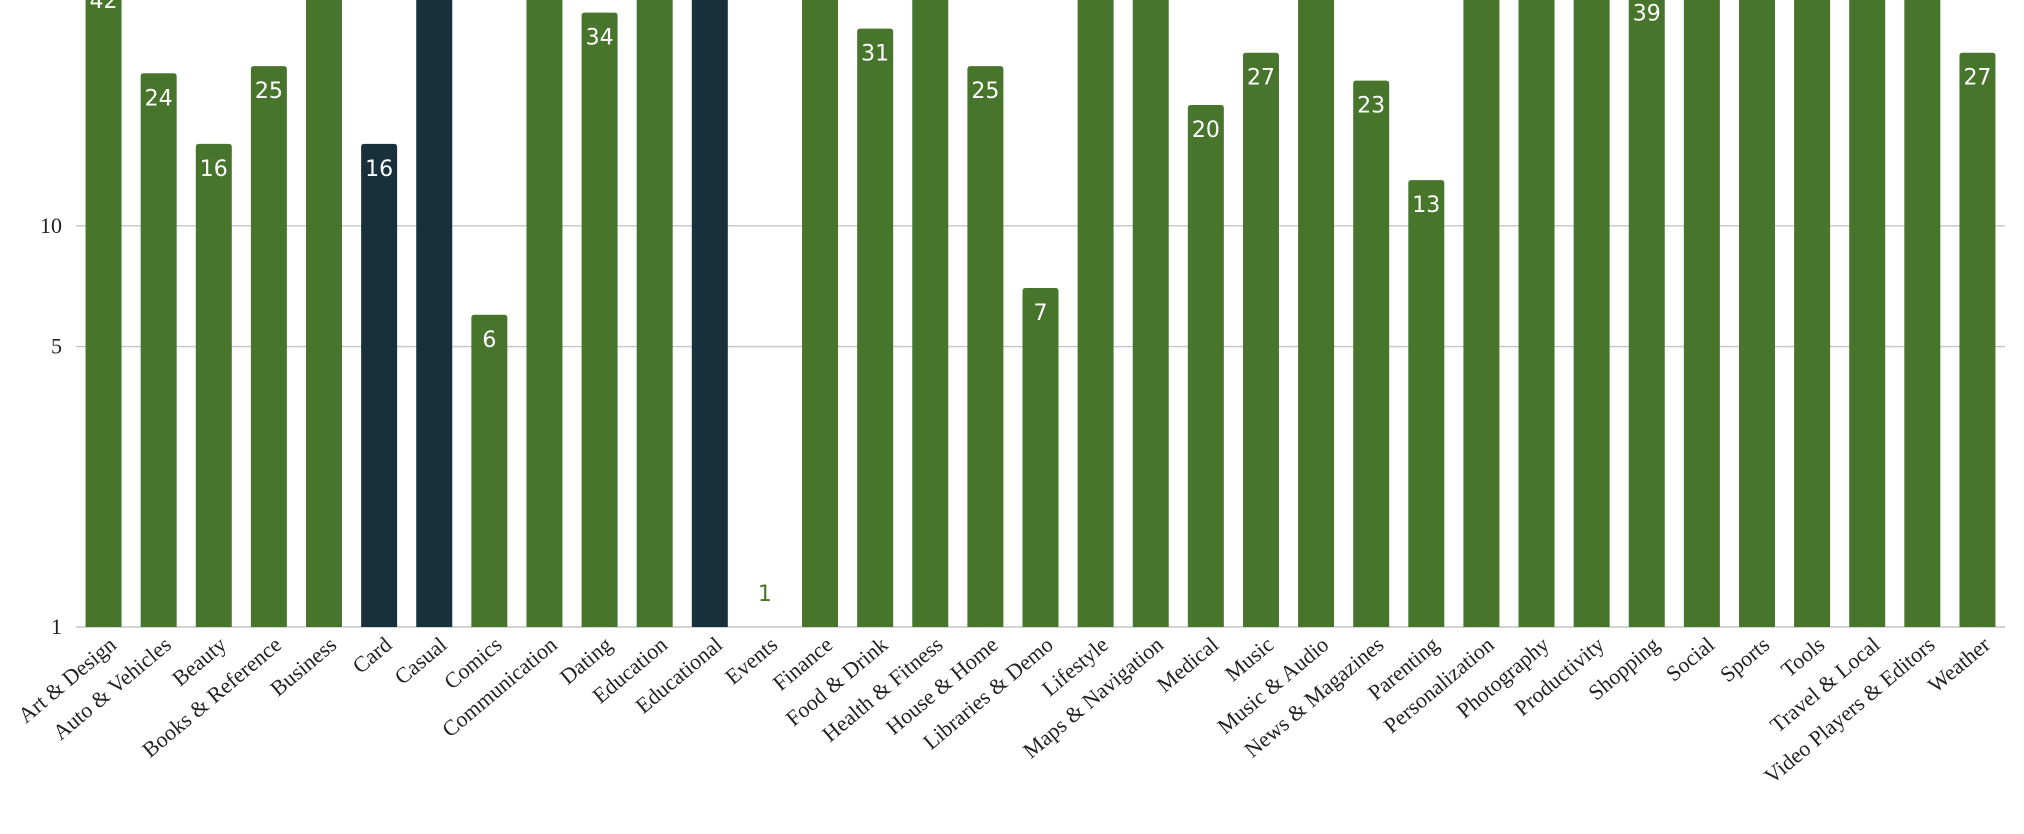  Describe the element at coordinates (421, 661) in the screenshot. I see `x-tick-label: Casual` at that location.